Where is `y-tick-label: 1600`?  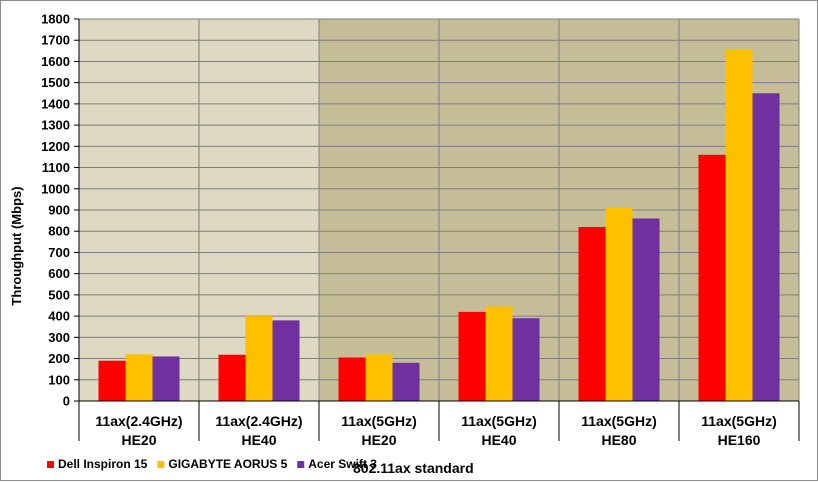 y-tick-label: 1600 is located at coordinates (55, 61).